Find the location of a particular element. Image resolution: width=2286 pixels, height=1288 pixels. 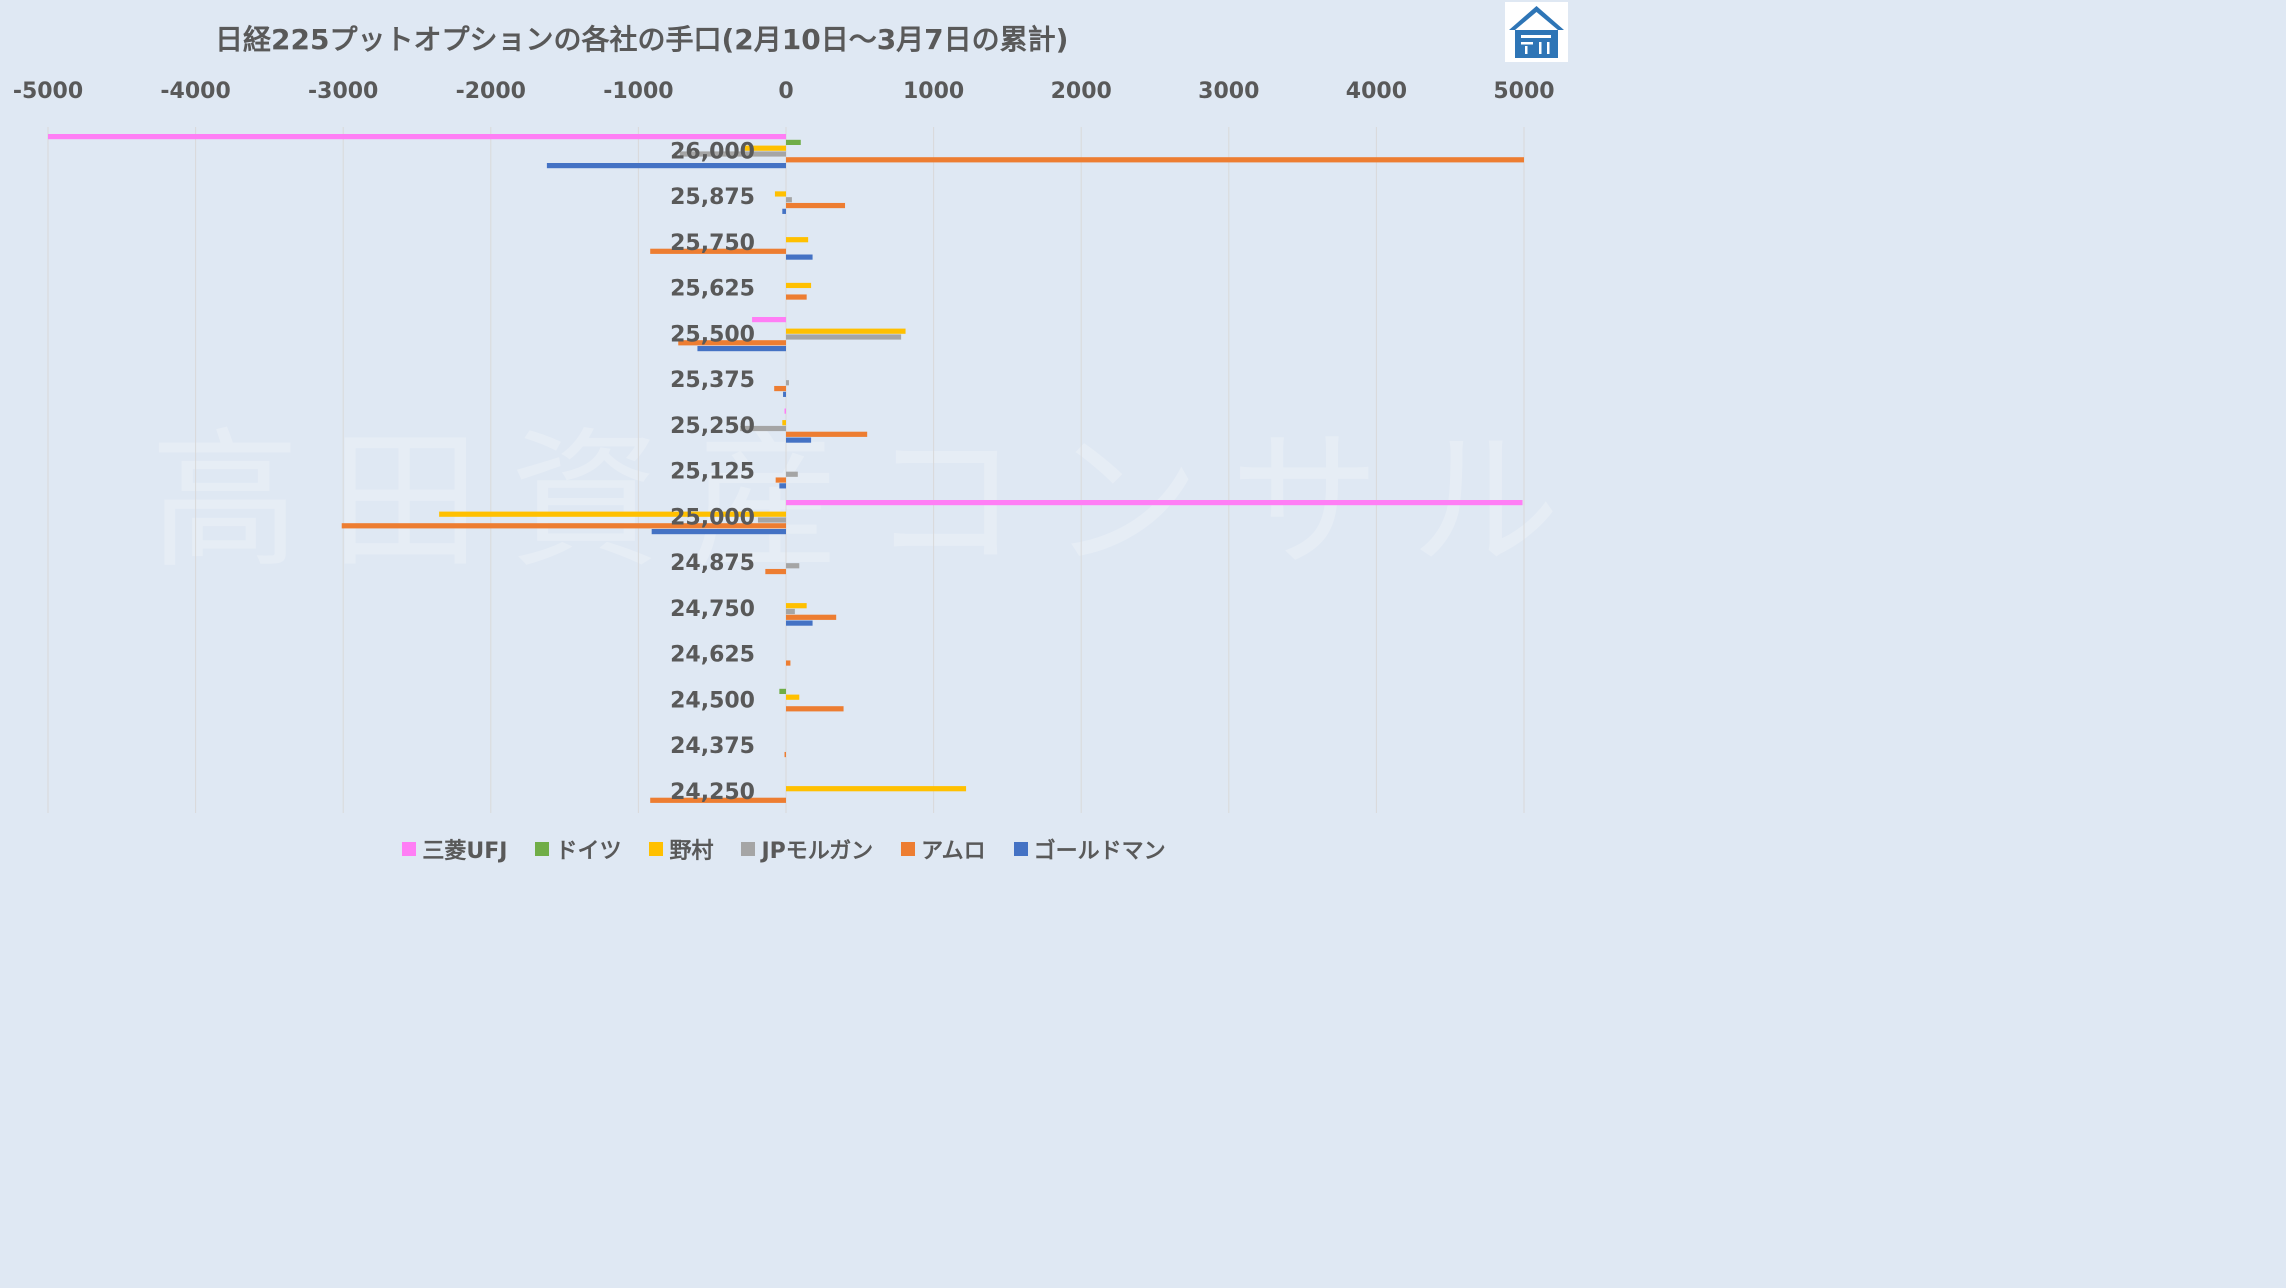

x-tick-label: 0 is located at coordinates (785, 91).